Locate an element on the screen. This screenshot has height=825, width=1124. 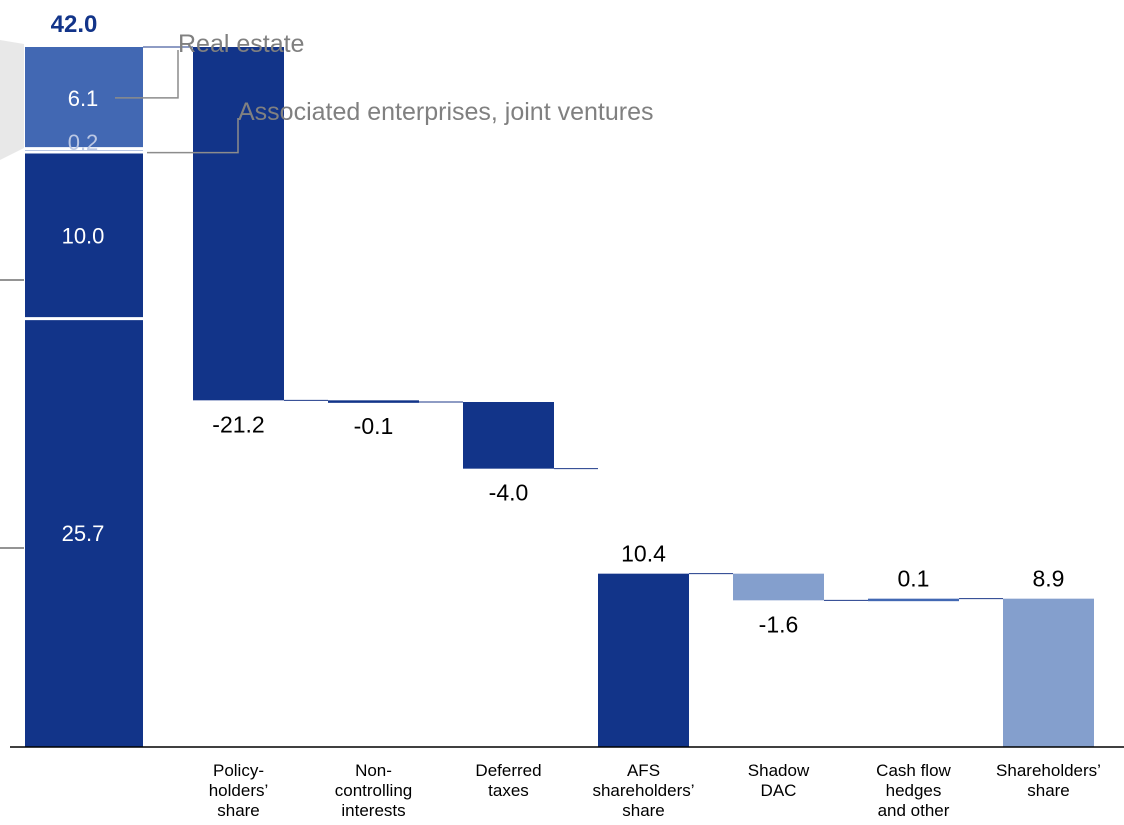
first-bar-segment-label-3: 6.1 is located at coordinates (83, 98).